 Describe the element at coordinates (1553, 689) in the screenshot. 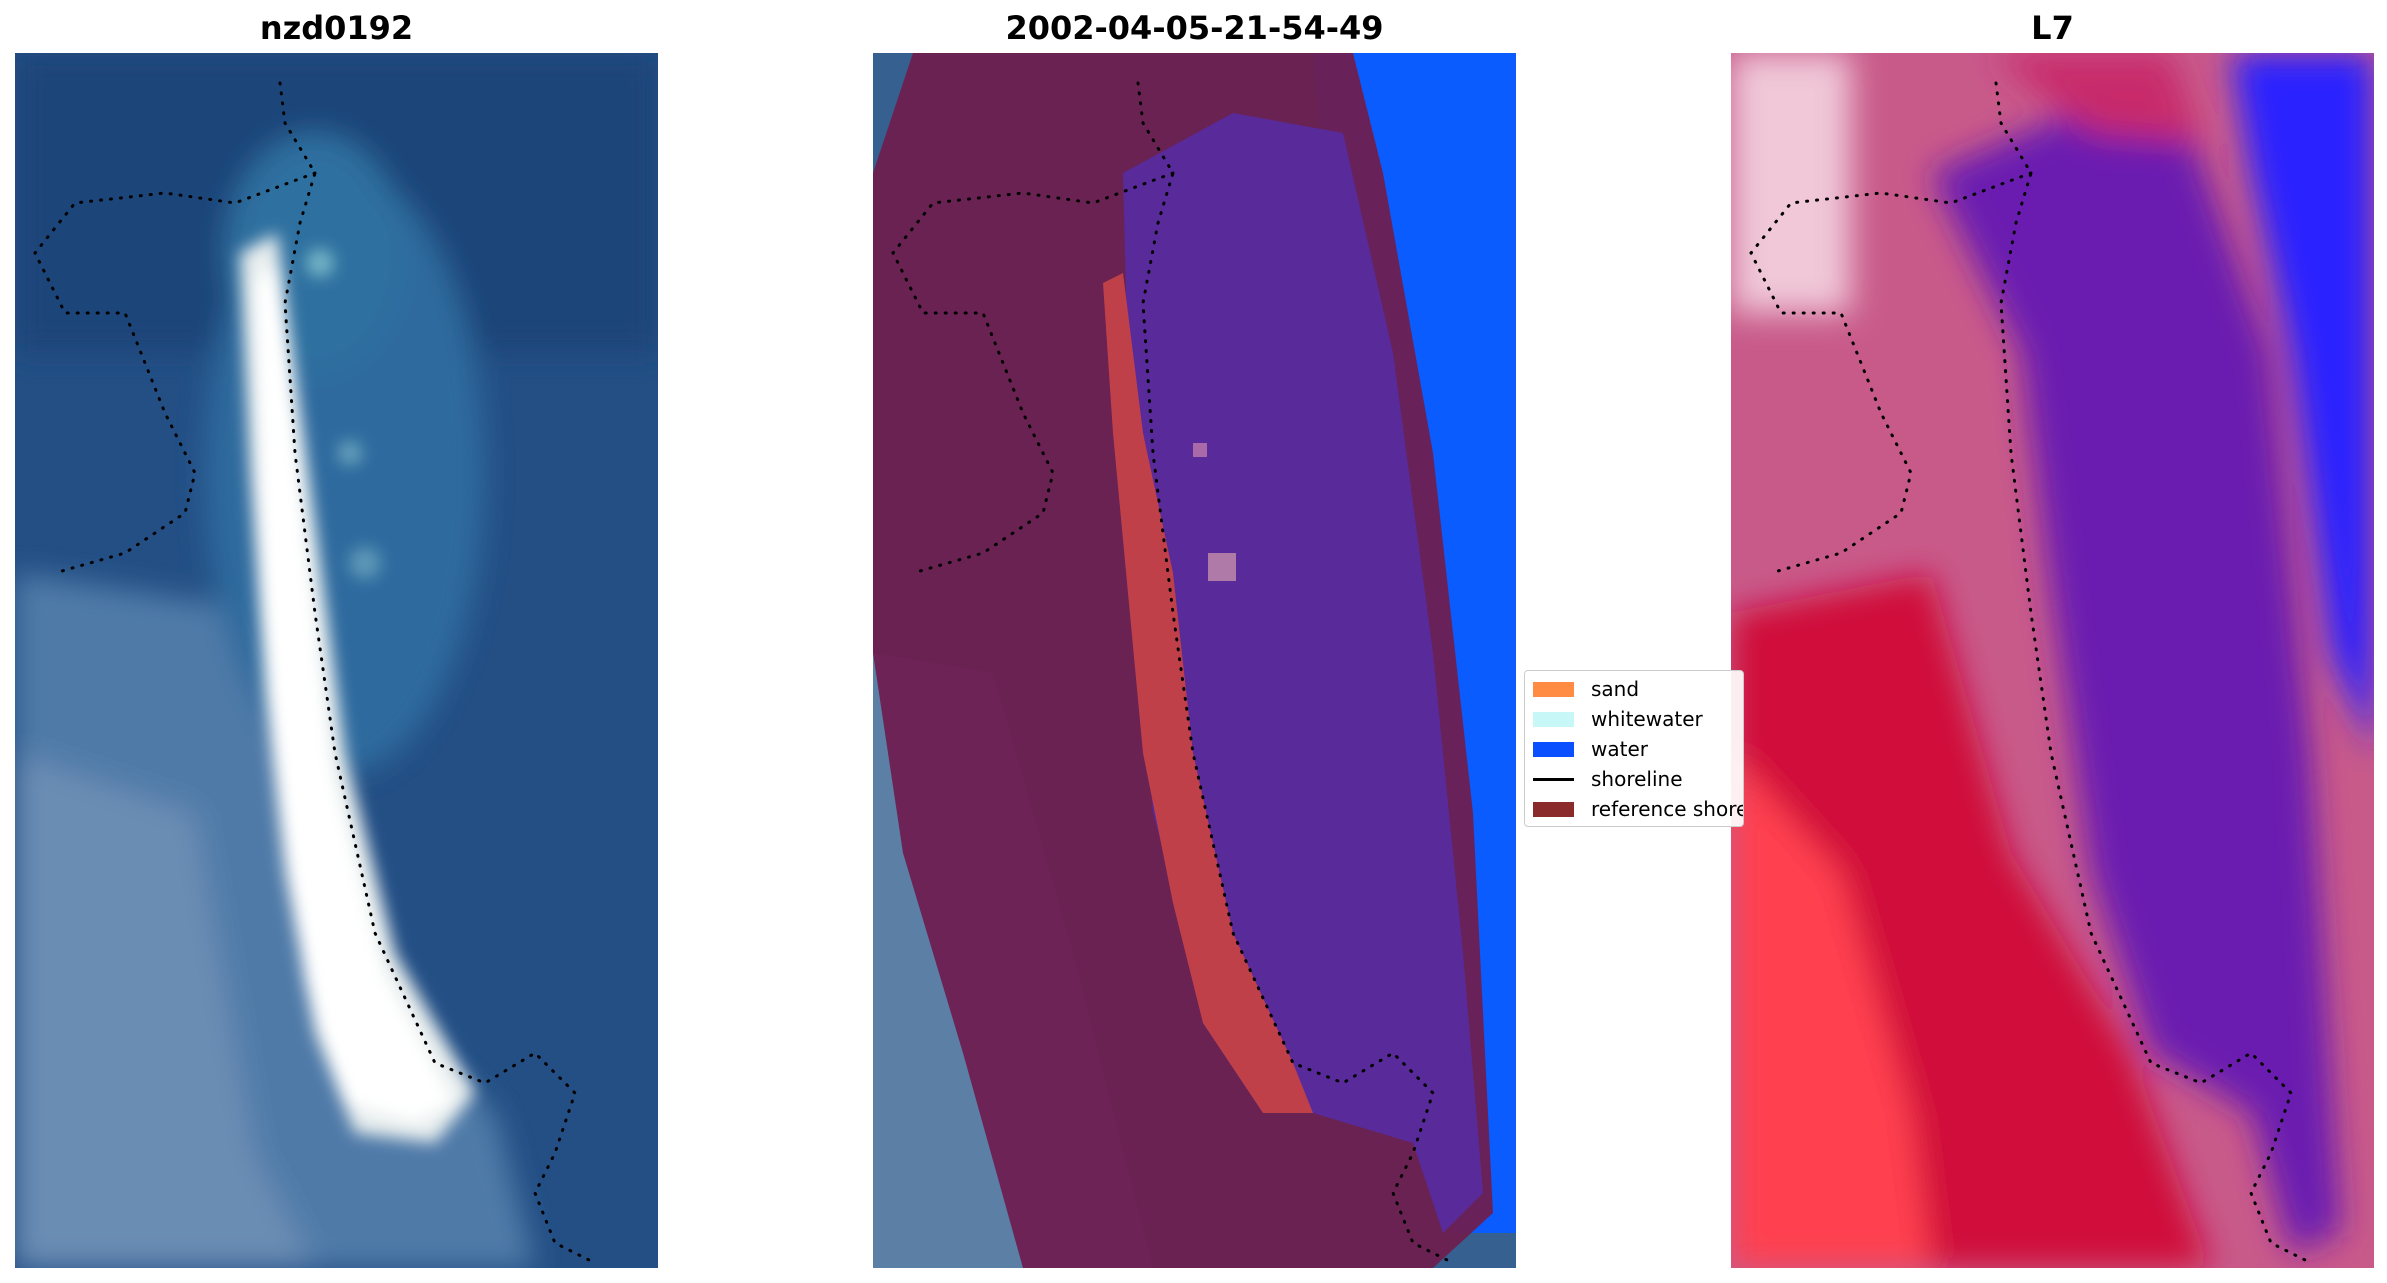

I see `sand-swatch` at that location.